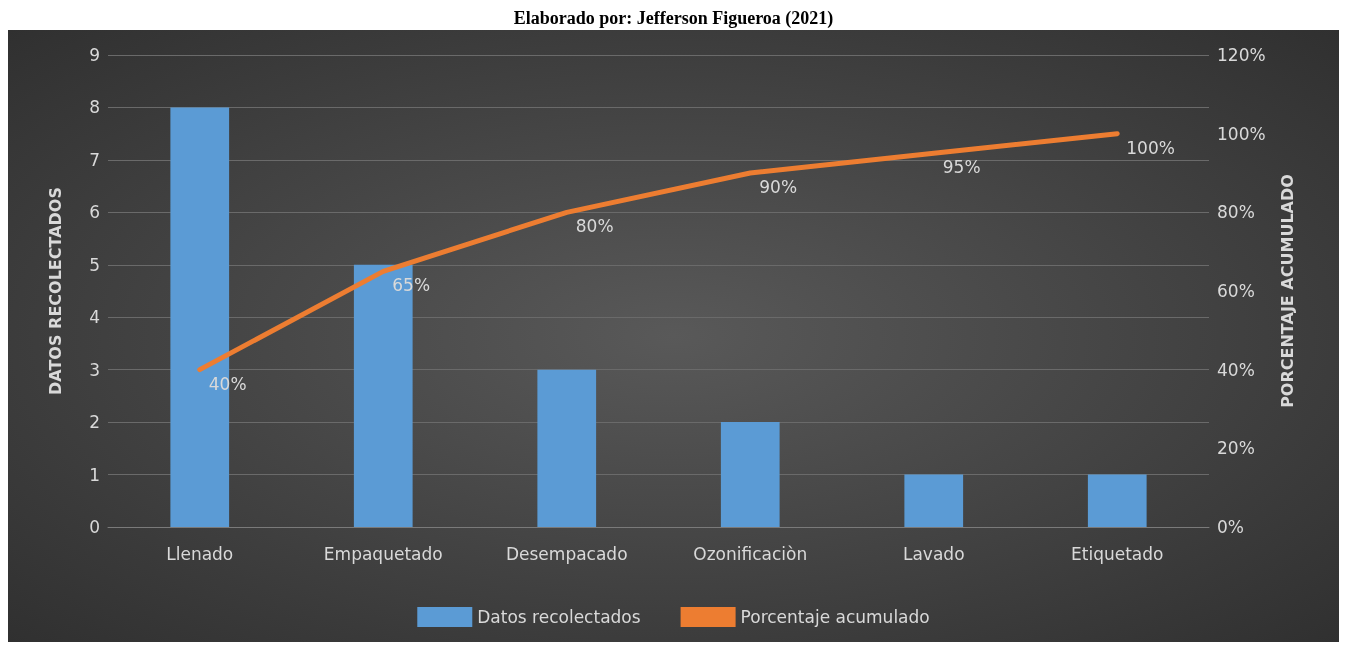 The image size is (1347, 652). What do you see at coordinates (383, 553) in the screenshot?
I see `x-tick-label: Empaquetado` at bounding box center [383, 553].